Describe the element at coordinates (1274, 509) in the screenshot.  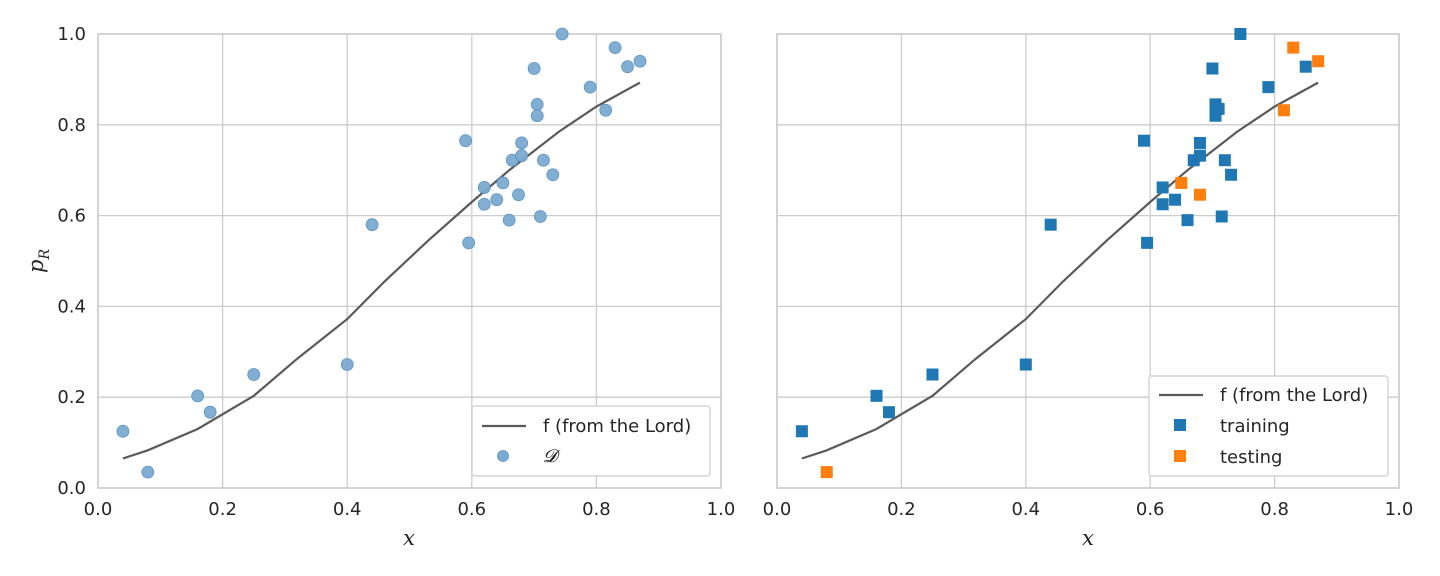
I see `right-x-tick-label: 0.8` at that location.